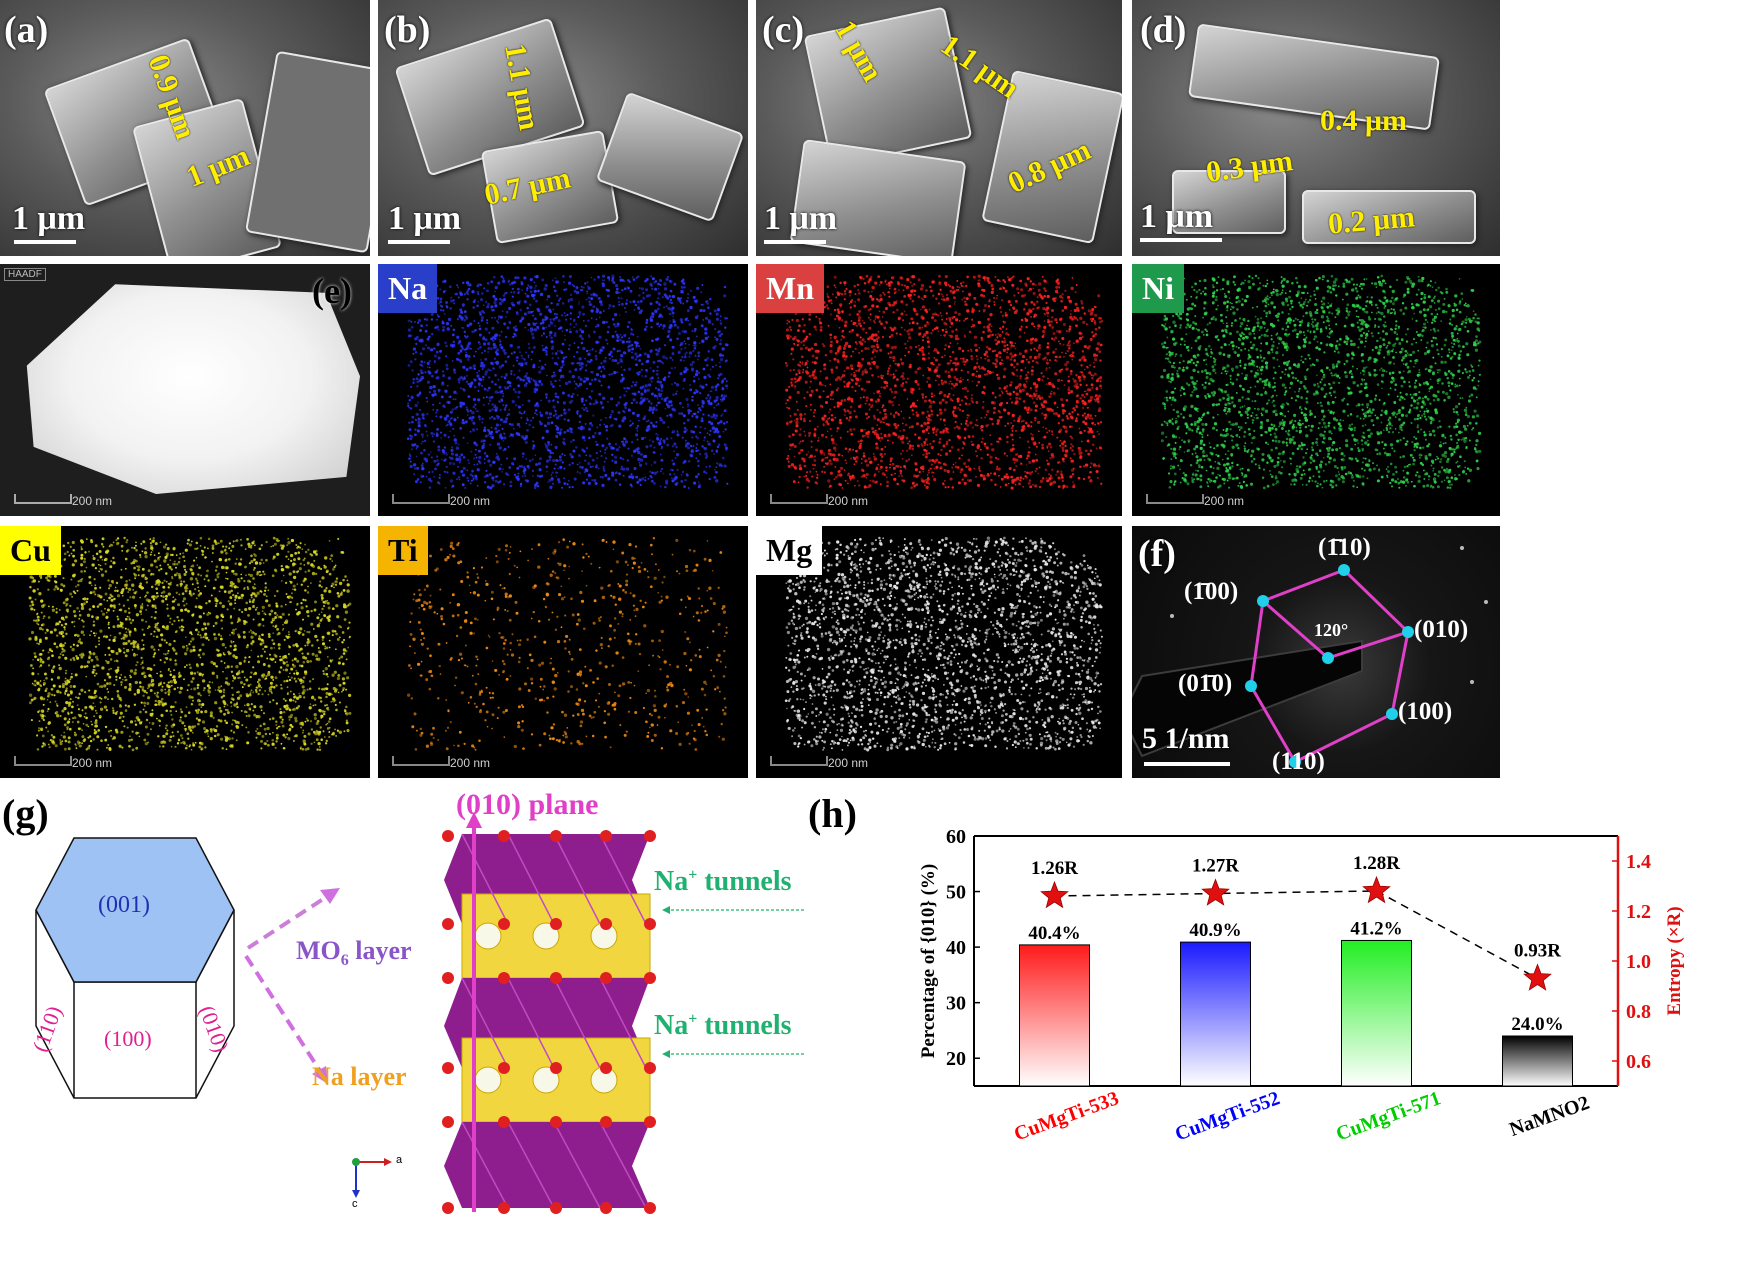 The width and height of the screenshot is (1750, 1265). I want to click on y-axis-title: Percentage of {010} (%), so click(928, 961).